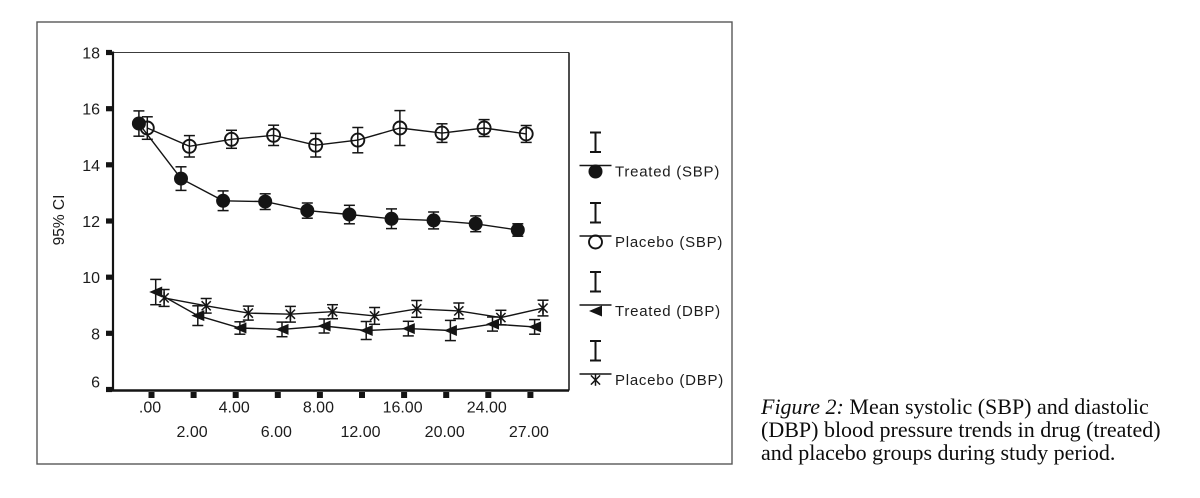 The width and height of the screenshot is (1200, 498). Describe the element at coordinates (318, 408) in the screenshot. I see `svg-text: 8.00` at that location.